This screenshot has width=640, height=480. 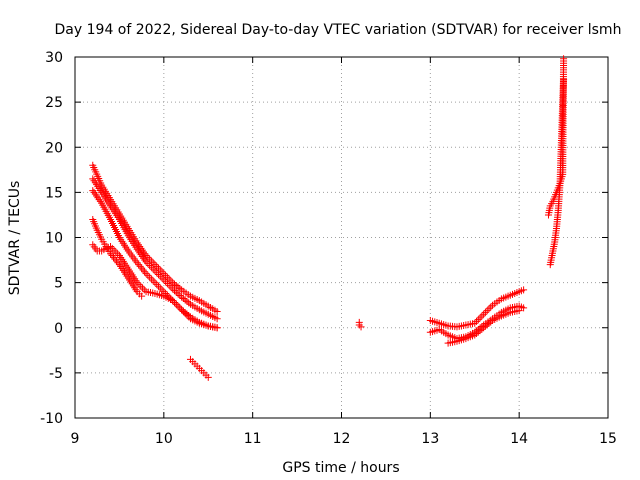 What do you see at coordinates (54, 239) in the screenshot?
I see `y-tick-label: 10` at bounding box center [54, 239].